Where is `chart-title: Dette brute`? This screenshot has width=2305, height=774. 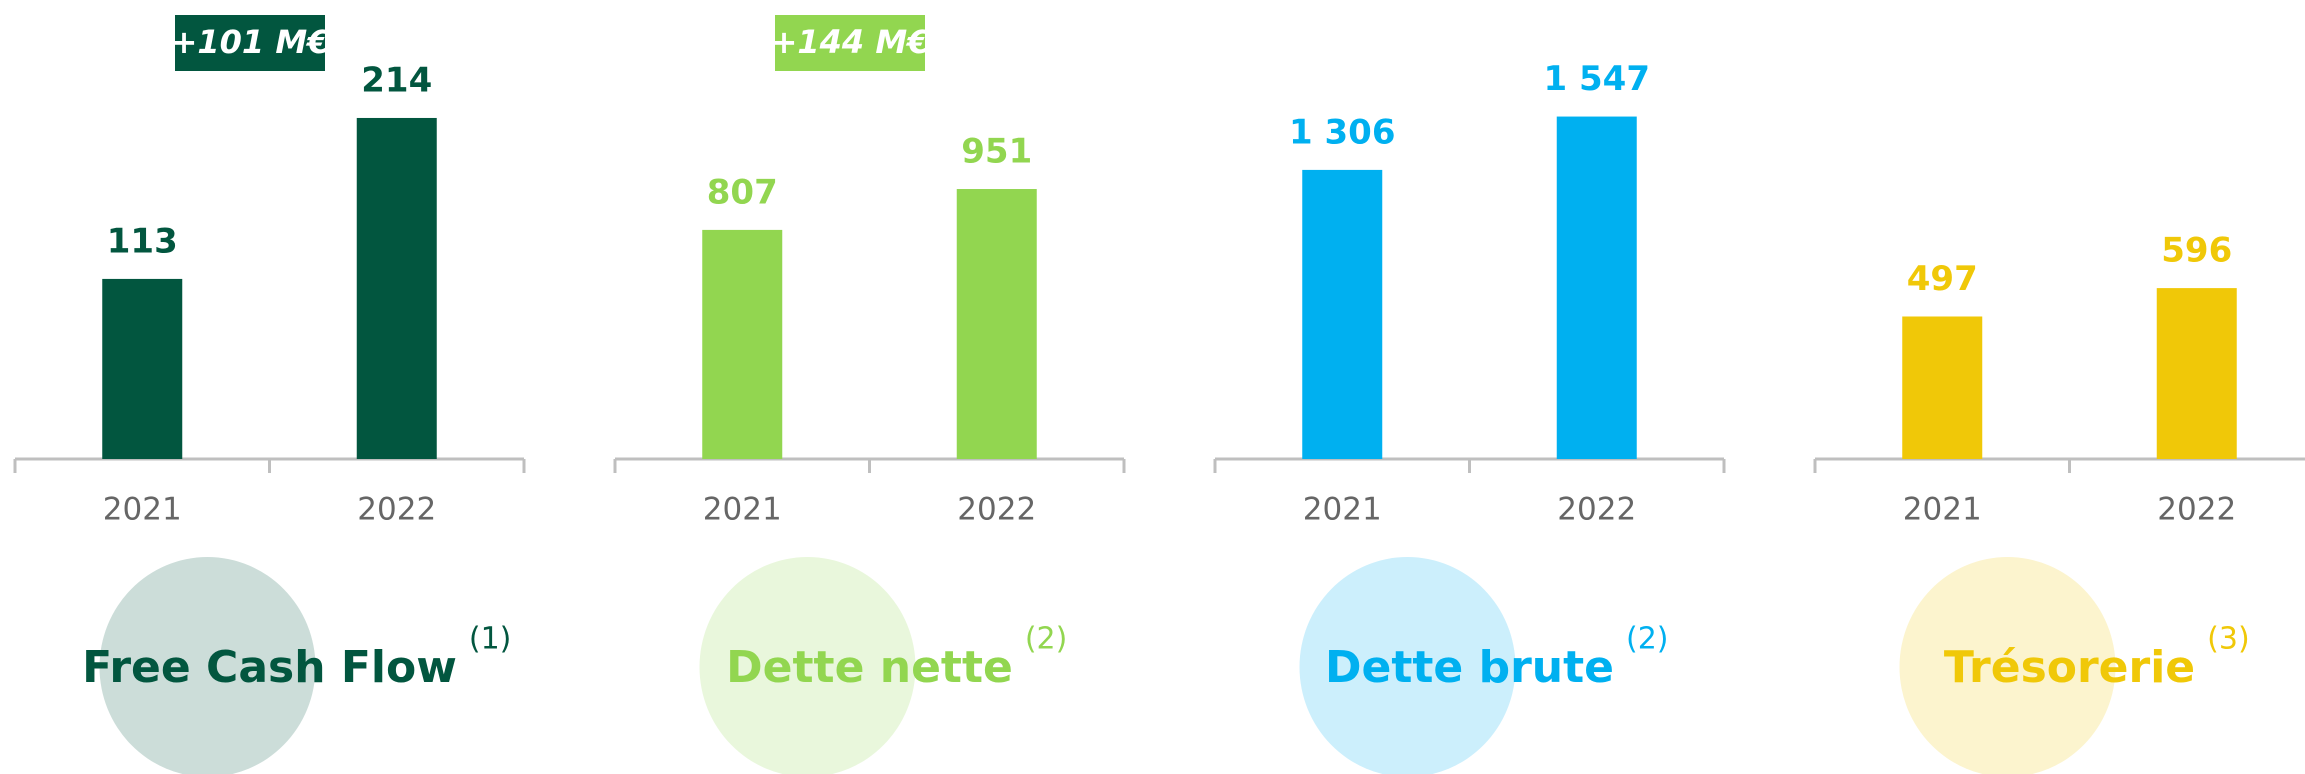 chart-title: Dette brute is located at coordinates (1469, 667).